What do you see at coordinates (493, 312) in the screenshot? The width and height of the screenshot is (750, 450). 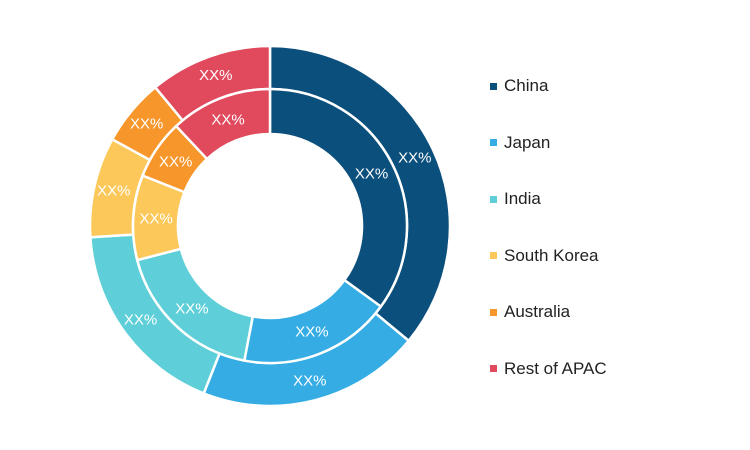 I see `legend-swatch-australia` at bounding box center [493, 312].